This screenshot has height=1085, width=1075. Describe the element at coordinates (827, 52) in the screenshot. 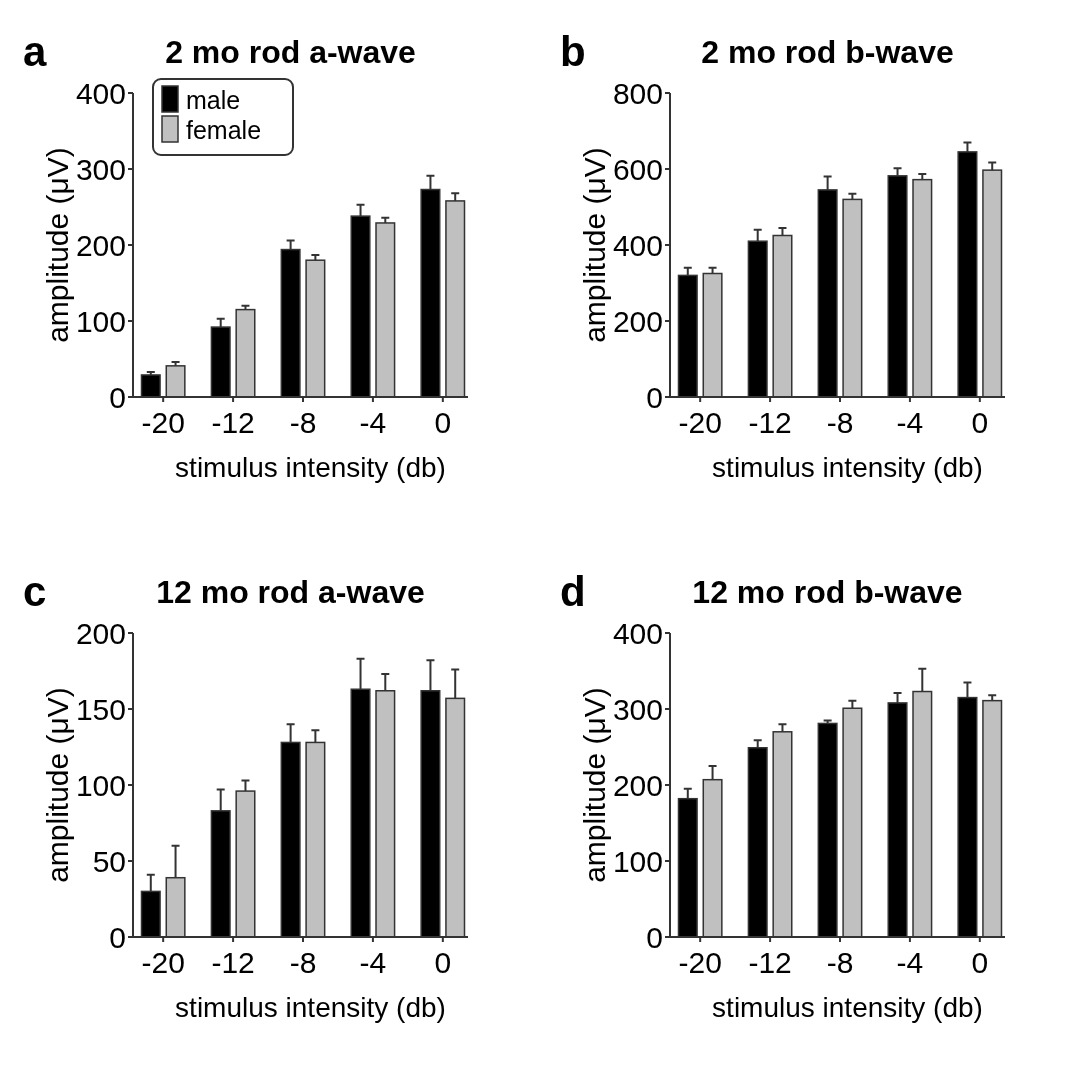

I see `chart-title: 2 mo rod b-wave` at that location.